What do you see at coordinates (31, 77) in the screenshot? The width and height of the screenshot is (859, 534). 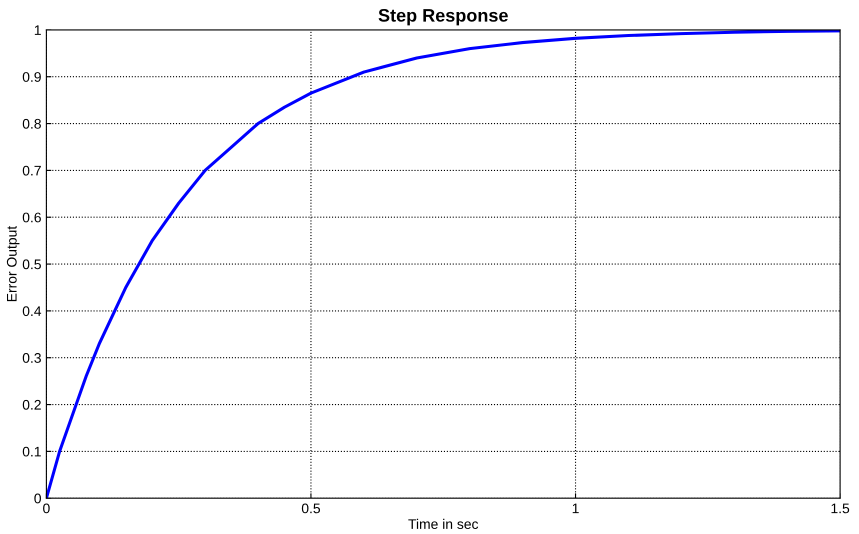 I see `y-tick-label: 0.9` at bounding box center [31, 77].